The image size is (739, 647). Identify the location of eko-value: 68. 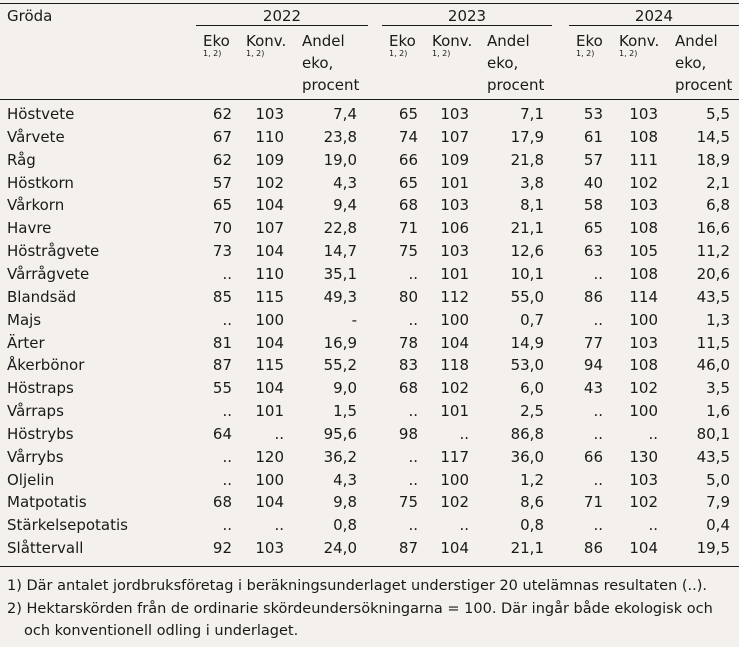
(408, 205).